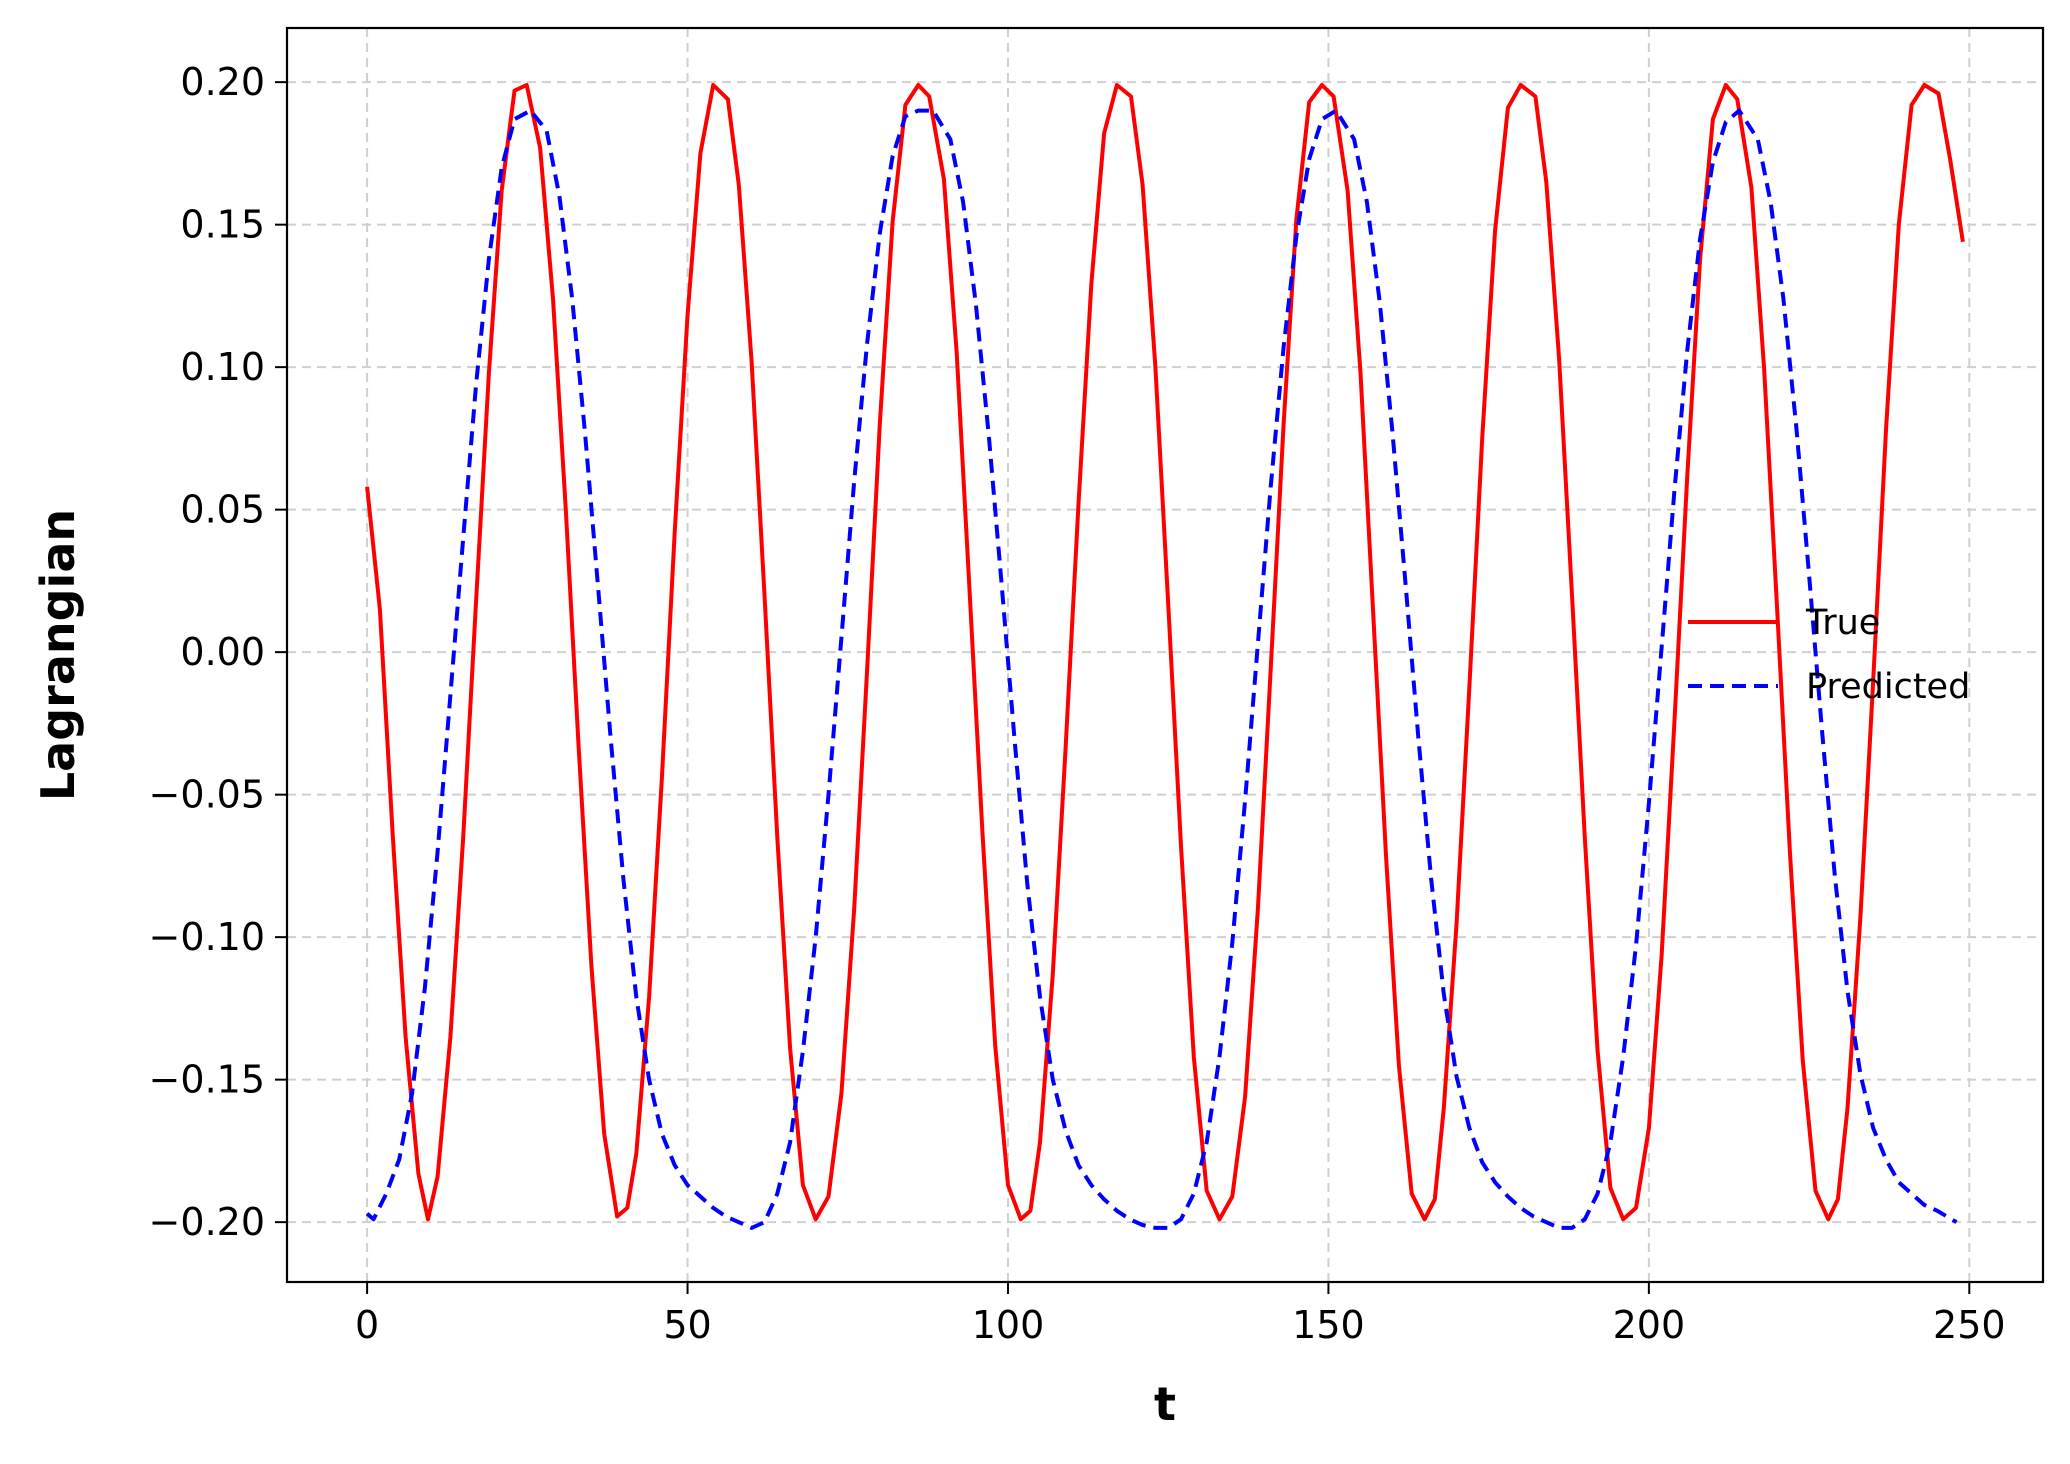 This screenshot has width=2070, height=1464. What do you see at coordinates (58, 655) in the screenshot?
I see `y-axis-title: Lagrangian` at bounding box center [58, 655].